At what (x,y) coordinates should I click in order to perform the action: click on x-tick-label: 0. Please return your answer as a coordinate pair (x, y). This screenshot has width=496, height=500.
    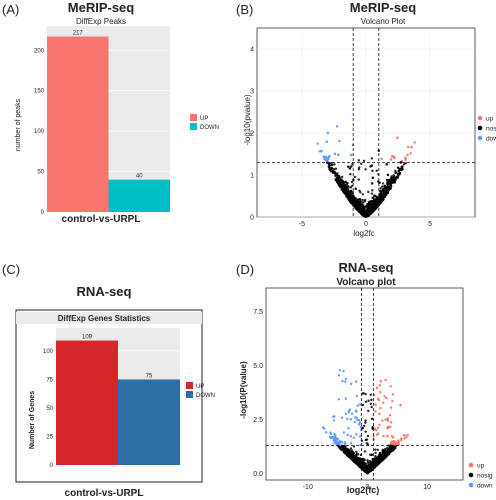
    Looking at the image, I should click on (368, 487).